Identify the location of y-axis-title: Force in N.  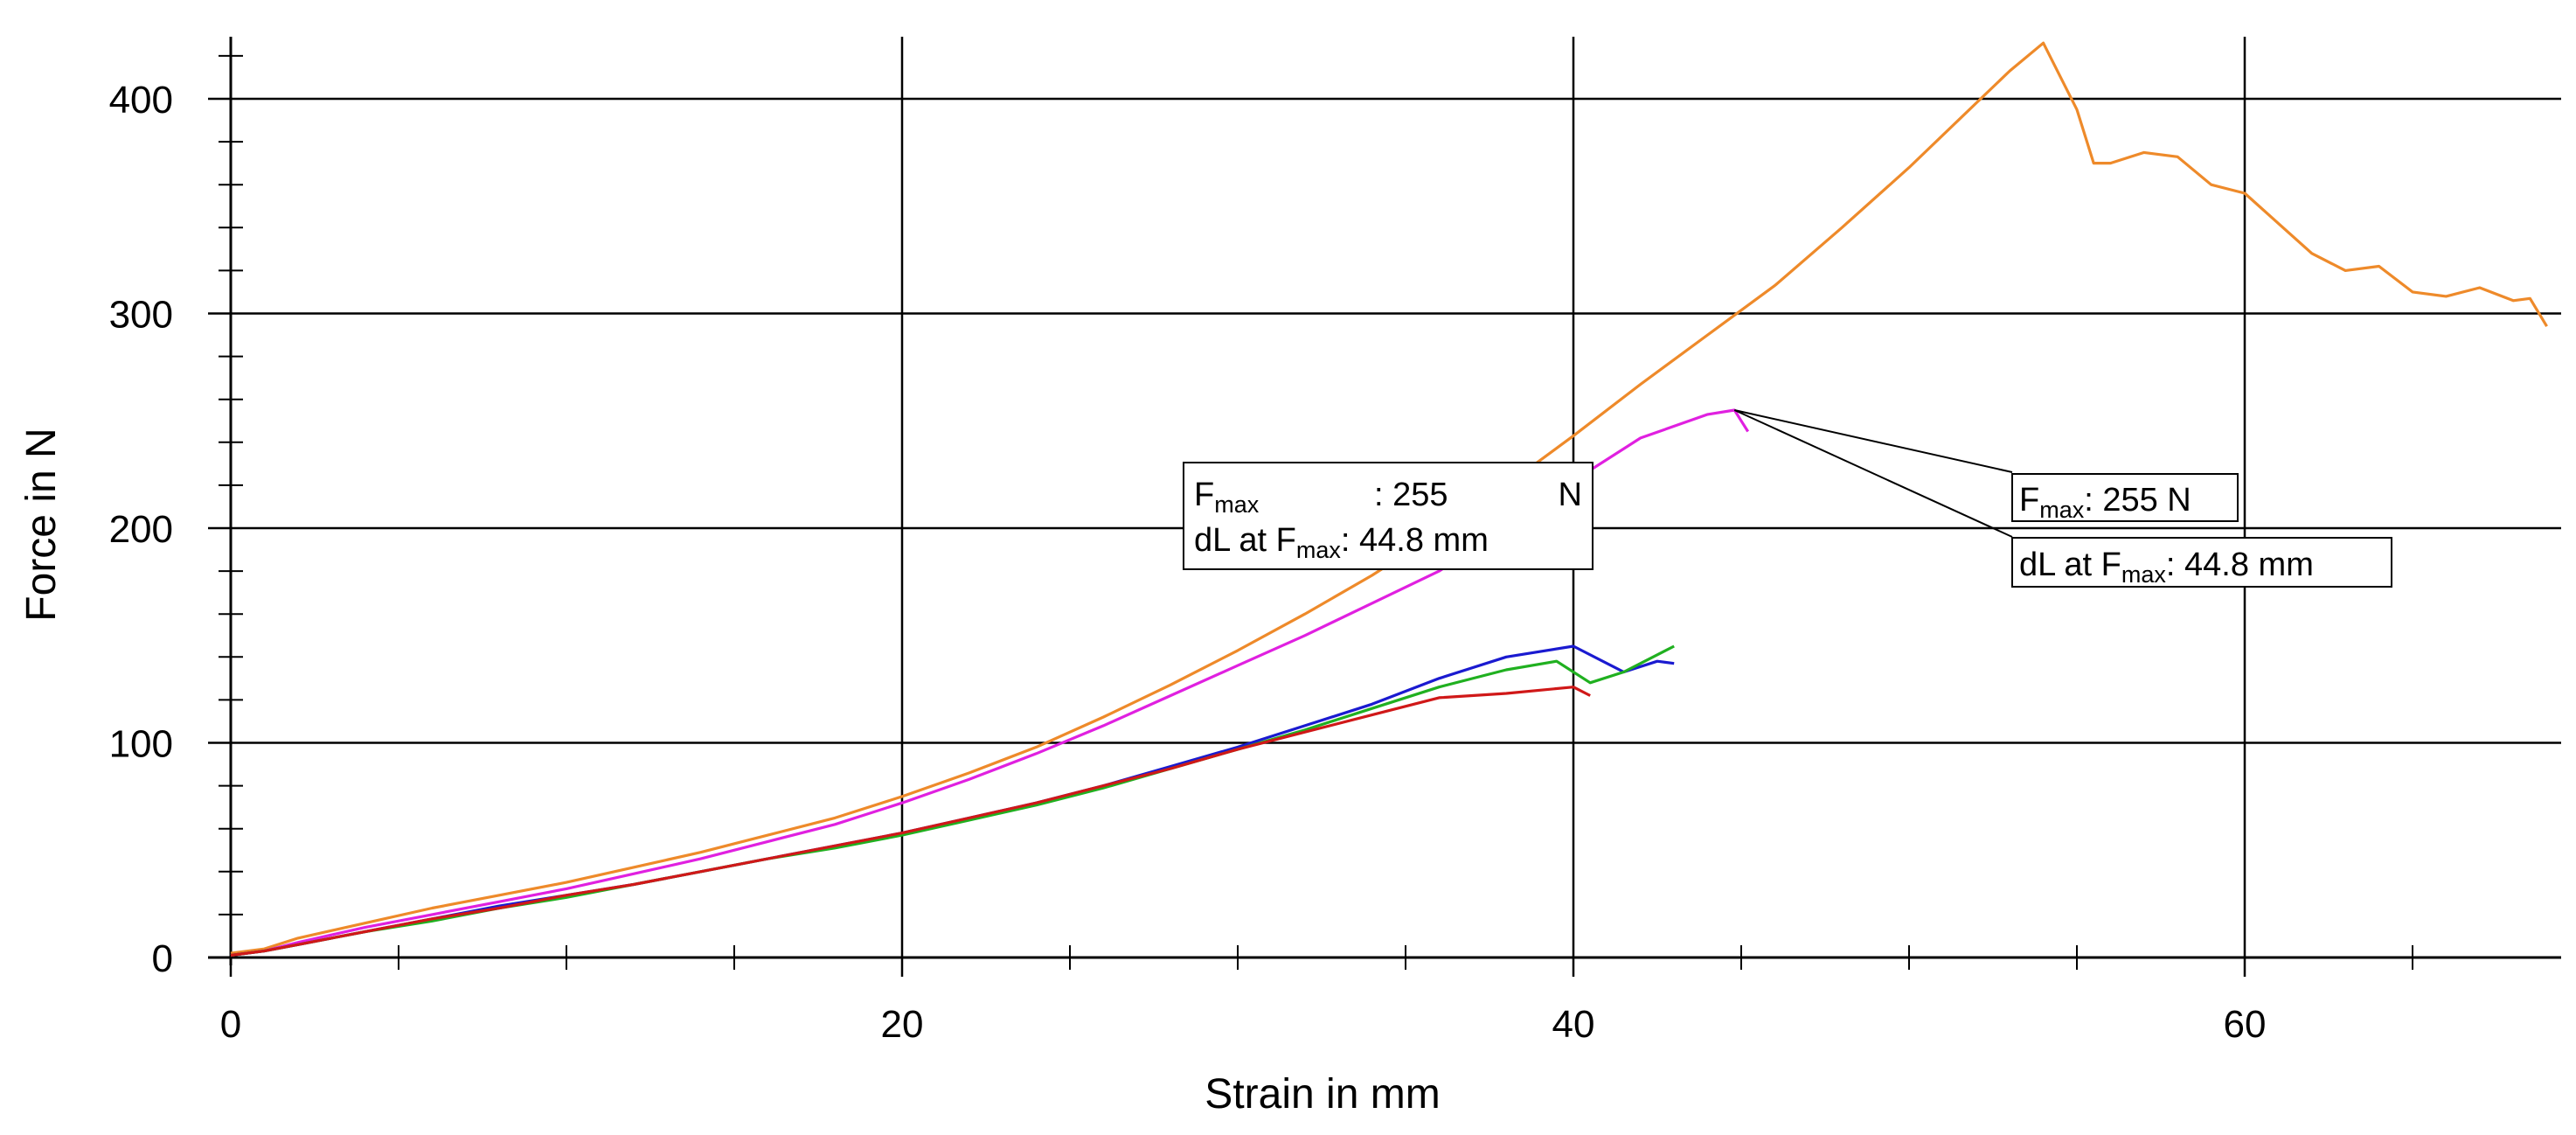
(42, 525).